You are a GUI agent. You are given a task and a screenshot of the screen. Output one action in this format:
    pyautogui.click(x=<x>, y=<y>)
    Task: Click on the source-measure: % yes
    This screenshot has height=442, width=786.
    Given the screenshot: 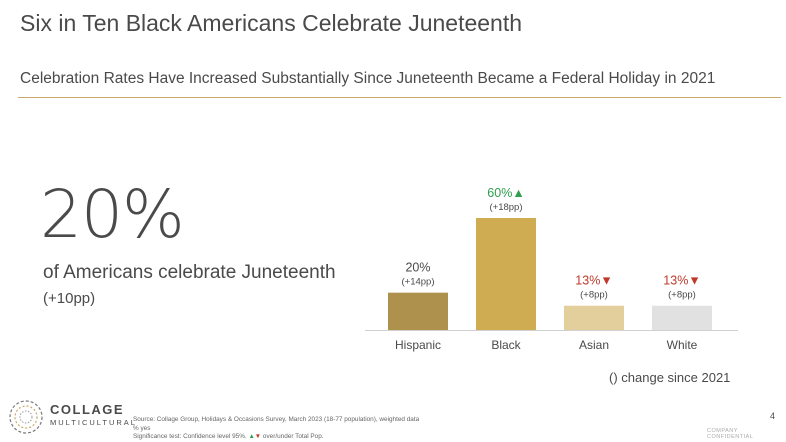 What is the action you would take?
    pyautogui.click(x=142, y=428)
    